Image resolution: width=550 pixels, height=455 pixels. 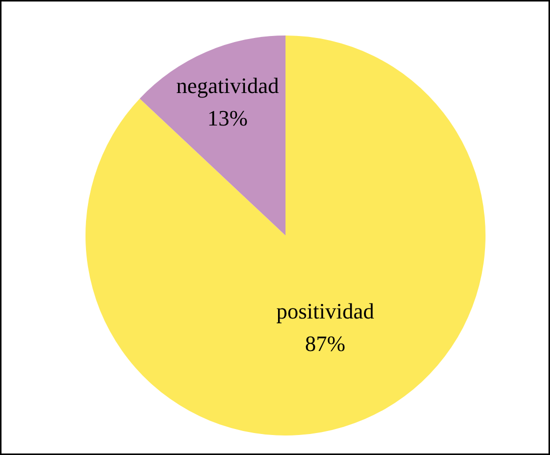 I want to click on slice-label: negatividad, so click(x=227, y=85).